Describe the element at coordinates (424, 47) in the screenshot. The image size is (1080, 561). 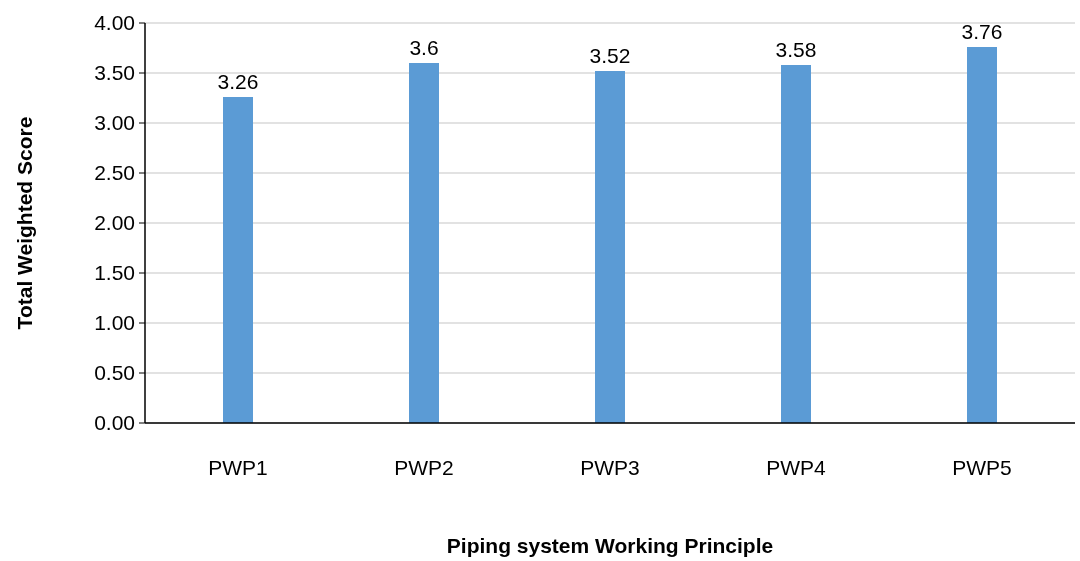
I see `data-label: 3.6` at that location.